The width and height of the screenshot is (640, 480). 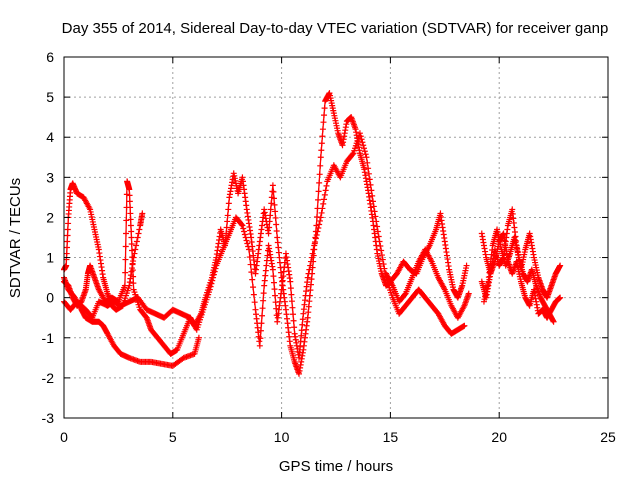 What do you see at coordinates (608, 437) in the screenshot?
I see `x-tick-label: 25` at bounding box center [608, 437].